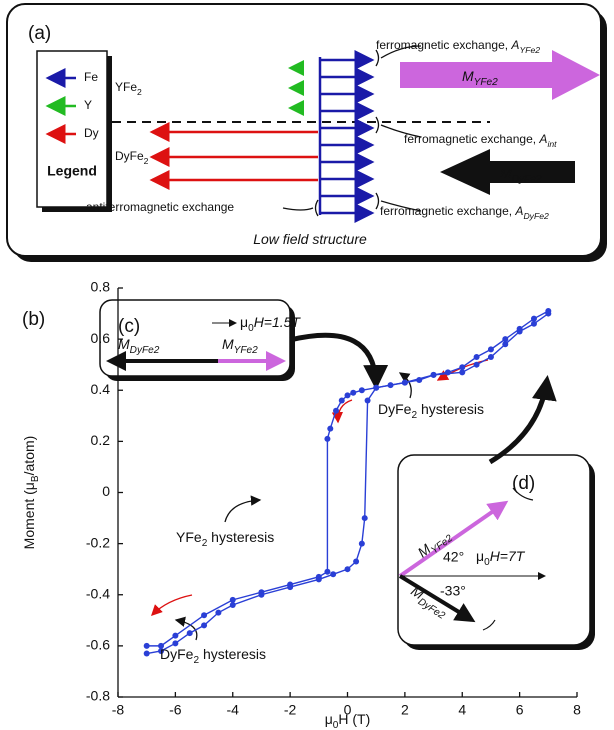  What do you see at coordinates (91, 133) in the screenshot?
I see `legend-label: Dy` at bounding box center [91, 133].